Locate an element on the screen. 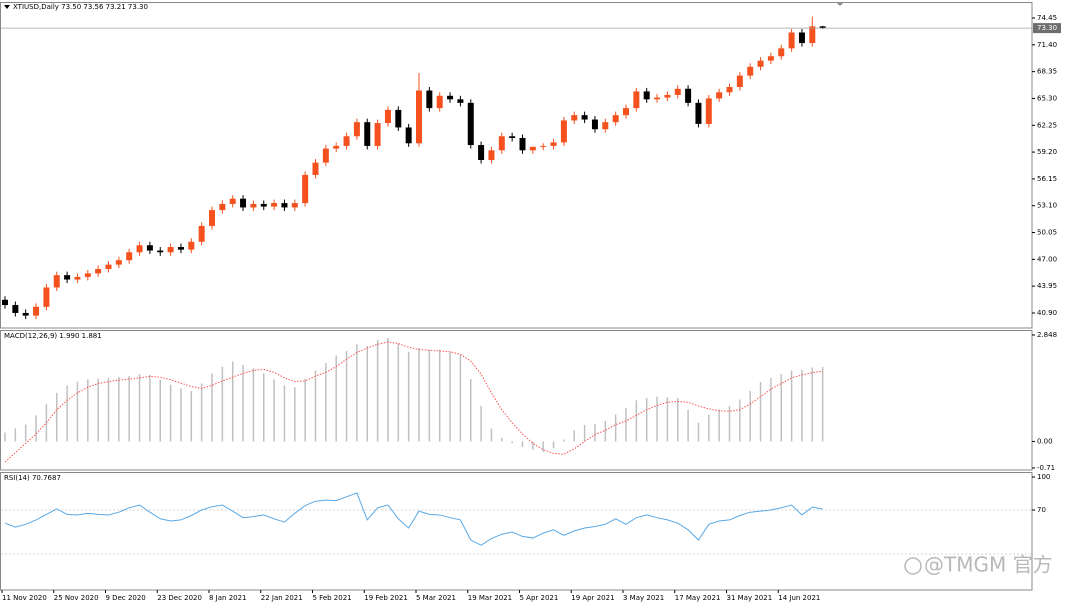  x-tick-label: 5 Feb 2021 is located at coordinates (332, 598).